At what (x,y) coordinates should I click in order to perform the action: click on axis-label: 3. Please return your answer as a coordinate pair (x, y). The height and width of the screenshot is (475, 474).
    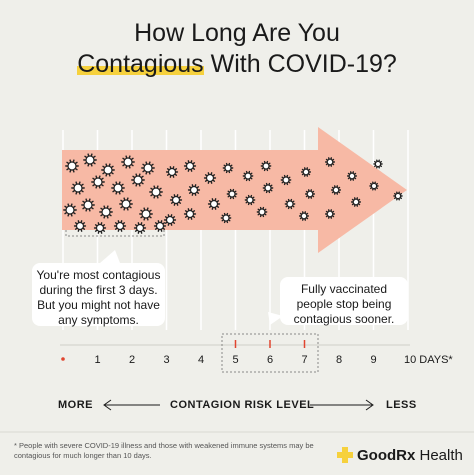
    Looking at the image, I should click on (166, 360).